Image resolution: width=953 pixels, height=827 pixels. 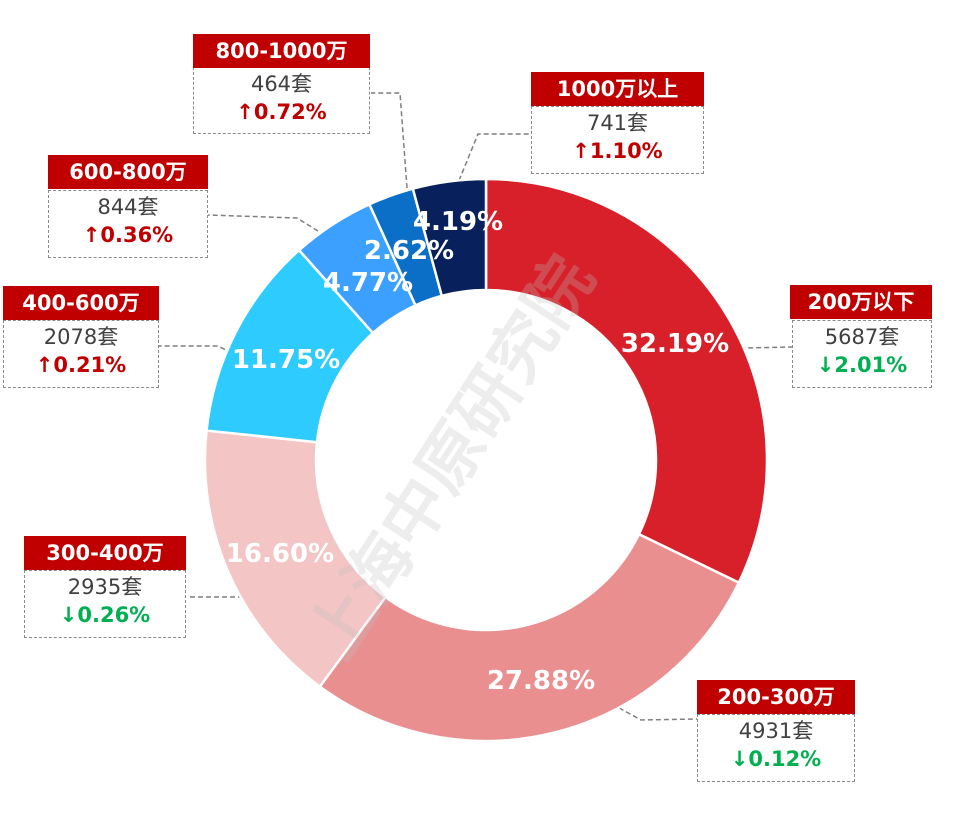 I want to click on unit-count: 741套, so click(x=617, y=123).